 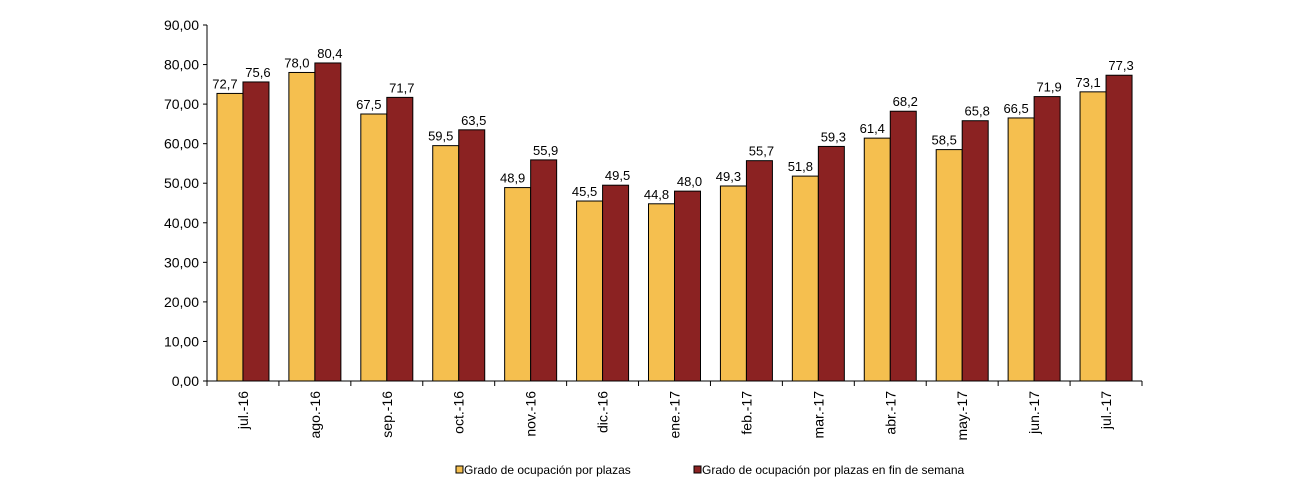 What do you see at coordinates (185, 381) in the screenshot?
I see `y-tick-label: 0,00` at bounding box center [185, 381].